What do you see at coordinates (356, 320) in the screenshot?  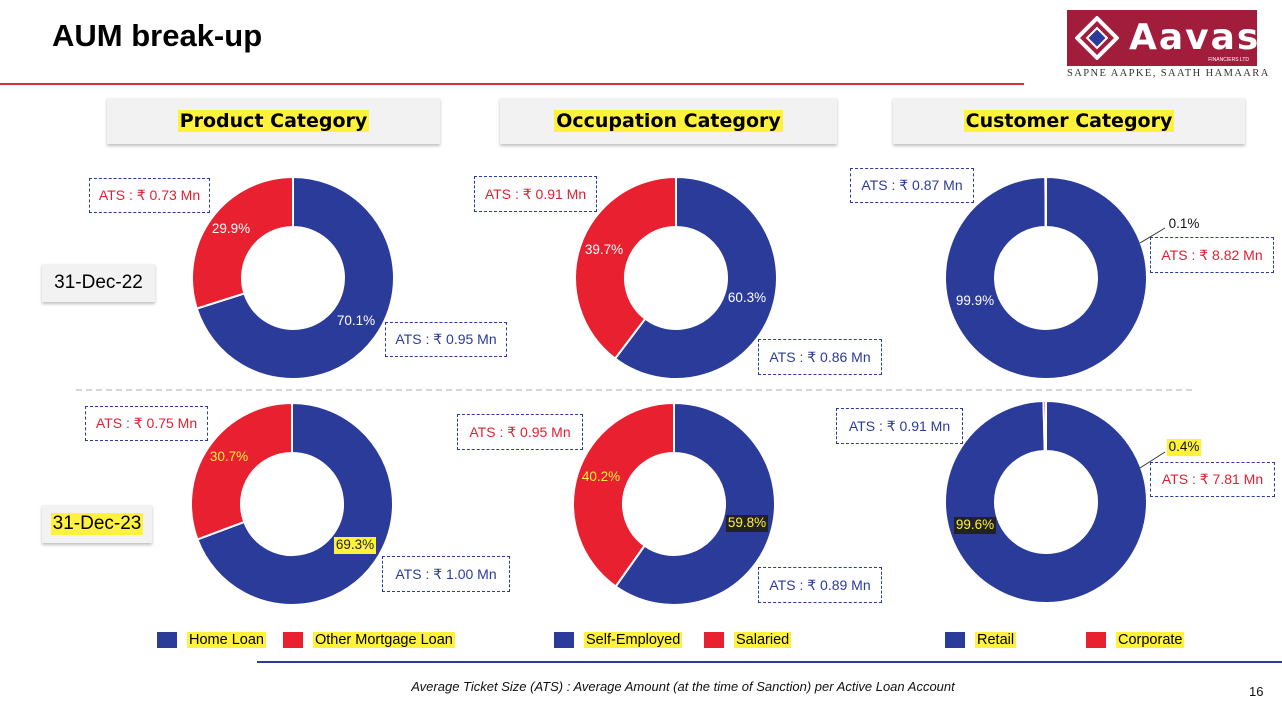 I see `data-label-p22-home-loan: 70.1%` at bounding box center [356, 320].